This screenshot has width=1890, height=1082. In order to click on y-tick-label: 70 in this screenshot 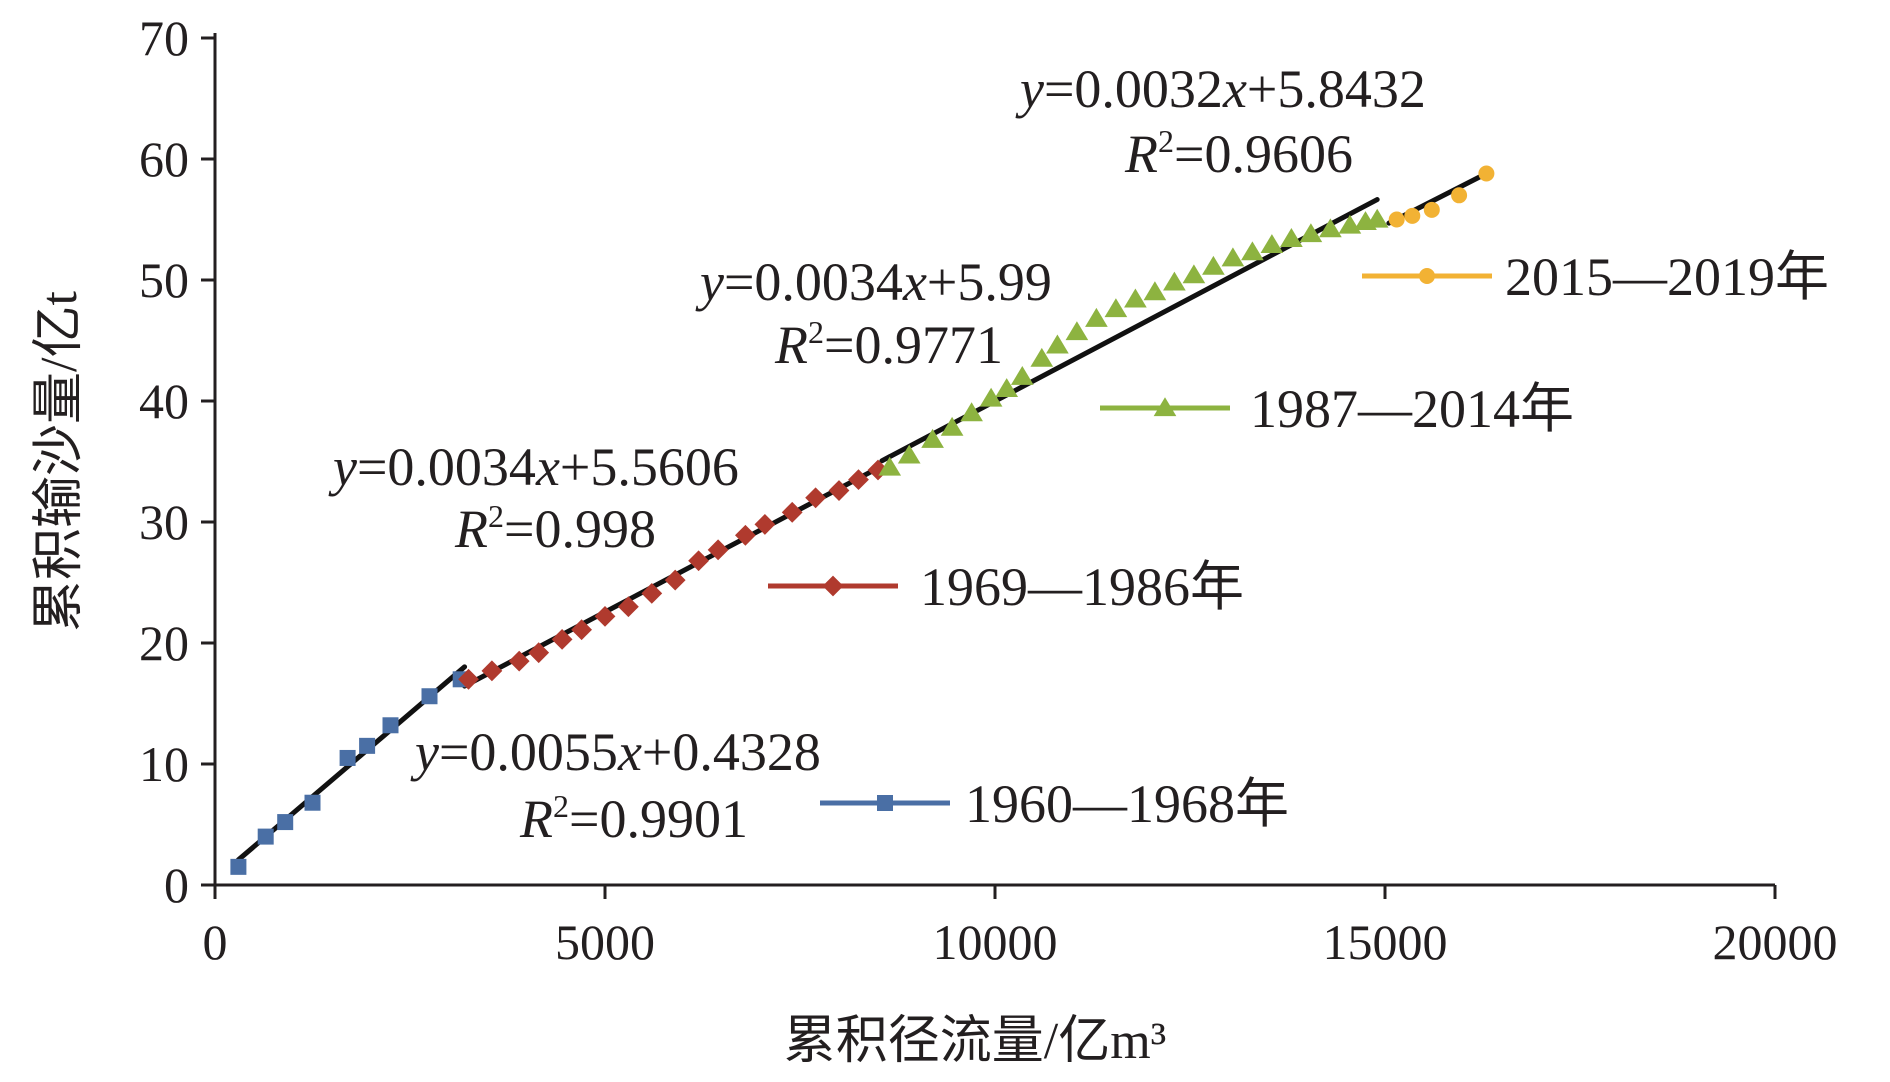, I will do `click(164, 38)`.